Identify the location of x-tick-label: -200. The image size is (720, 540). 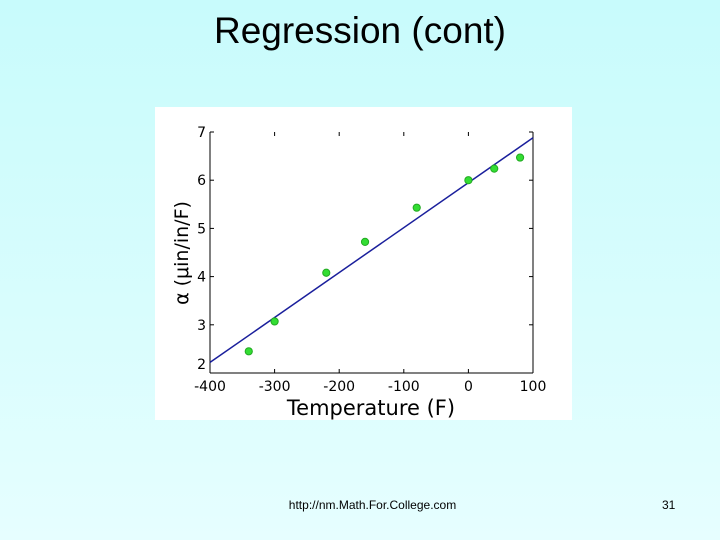
(339, 387).